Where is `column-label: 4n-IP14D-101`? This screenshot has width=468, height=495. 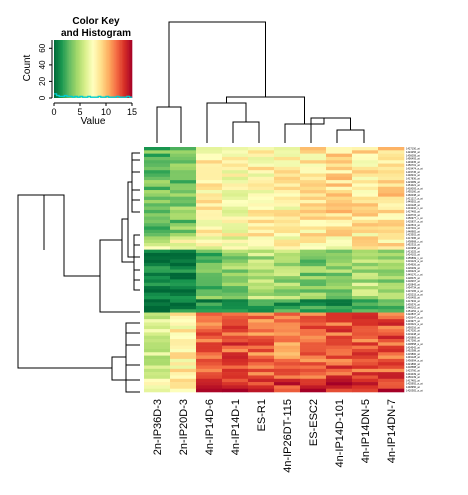
column-label: 4n-IP14D-101 is located at coordinates (340, 433).